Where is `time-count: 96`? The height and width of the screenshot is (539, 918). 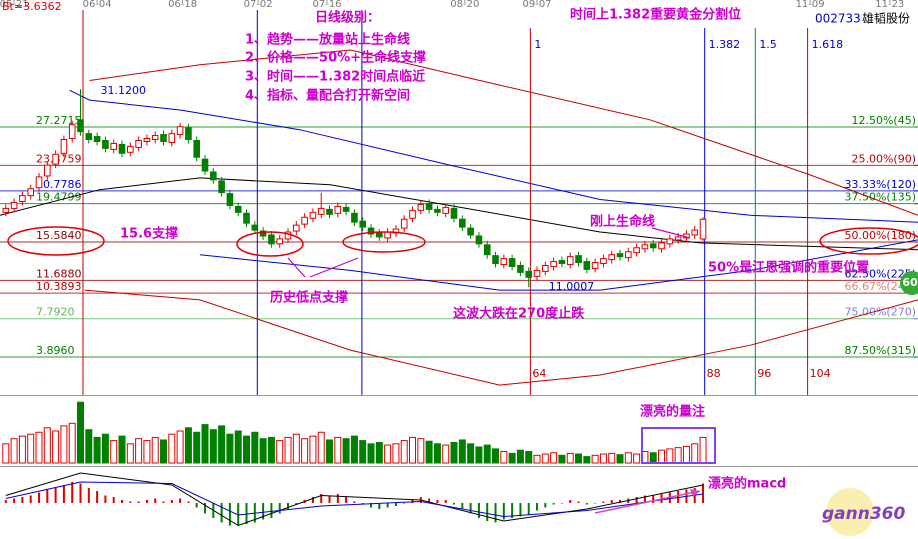 time-count: 96 is located at coordinates (764, 373).